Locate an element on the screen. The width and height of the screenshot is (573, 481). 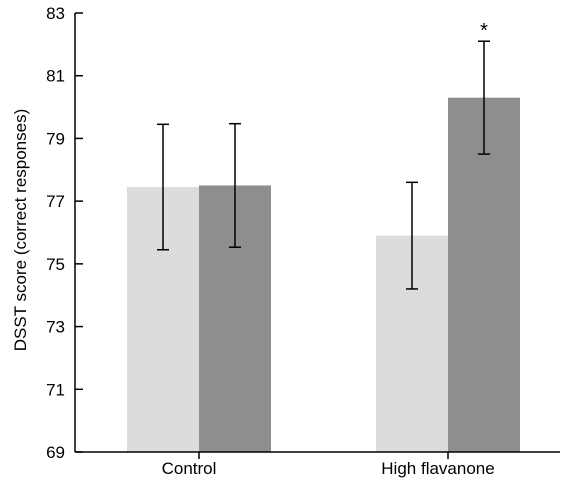
y-tick-label: 77 is located at coordinates (55, 201).